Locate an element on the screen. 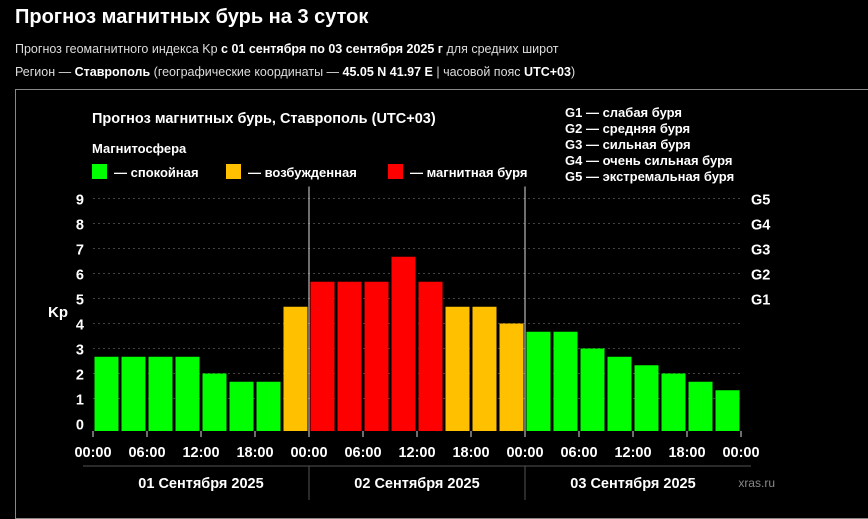 The image size is (868, 519). day-label: 02 Сентября 2025 is located at coordinates (416, 484).